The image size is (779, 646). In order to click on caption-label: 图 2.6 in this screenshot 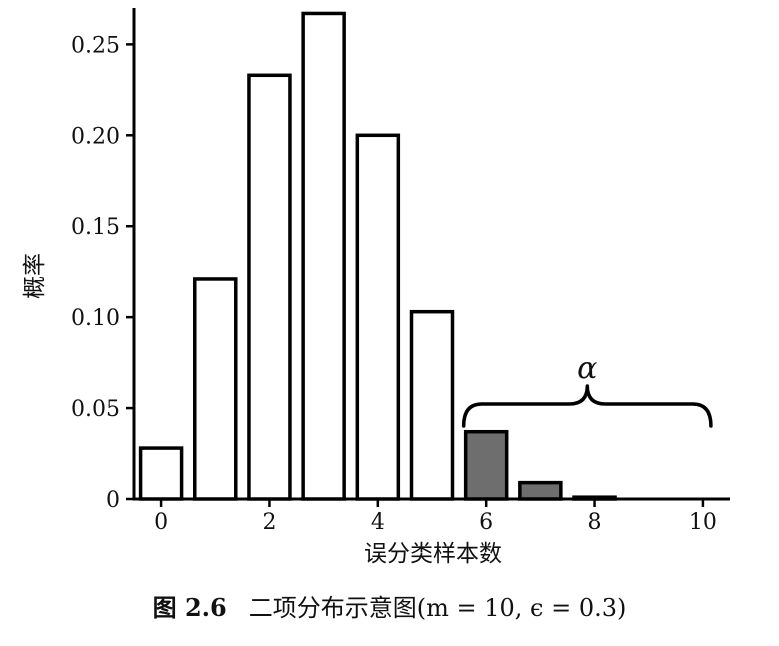, I will do `click(189, 607)`.